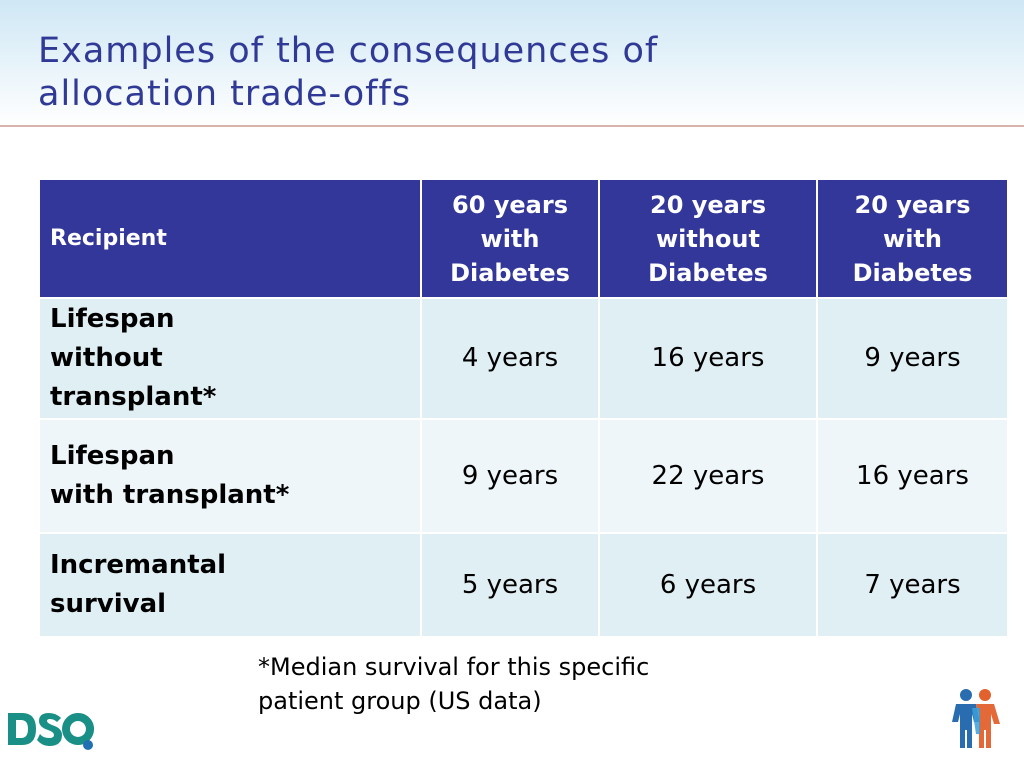 Image resolution: width=1024 pixels, height=768 pixels. Describe the element at coordinates (510, 204) in the screenshot. I see `header-60-with-diabetes-line-1: 60 years` at that location.